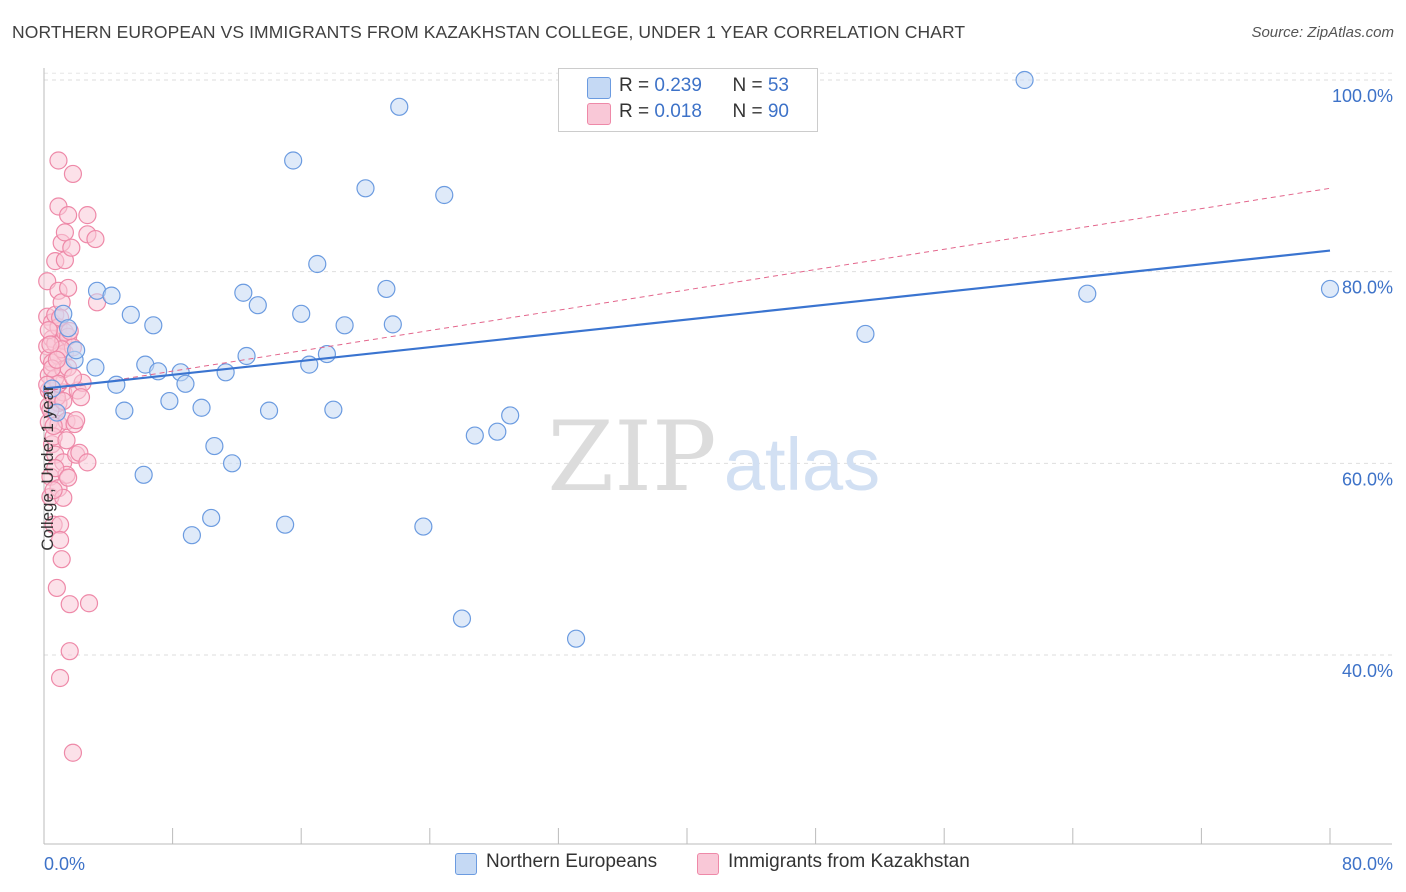 This screenshot has height=892, width=1406. Describe the element at coordinates (599, 88) in the screenshot. I see `legend-swatch-blue` at that location.